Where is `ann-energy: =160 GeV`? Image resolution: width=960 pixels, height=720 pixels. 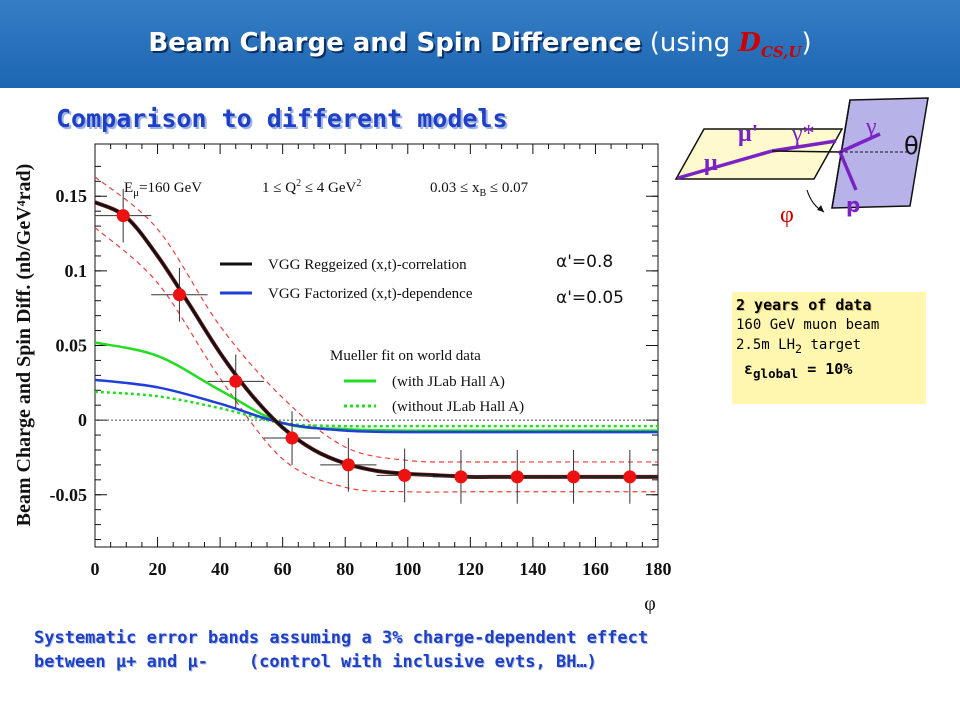
ann-energy: =160 GeV is located at coordinates (170, 188).